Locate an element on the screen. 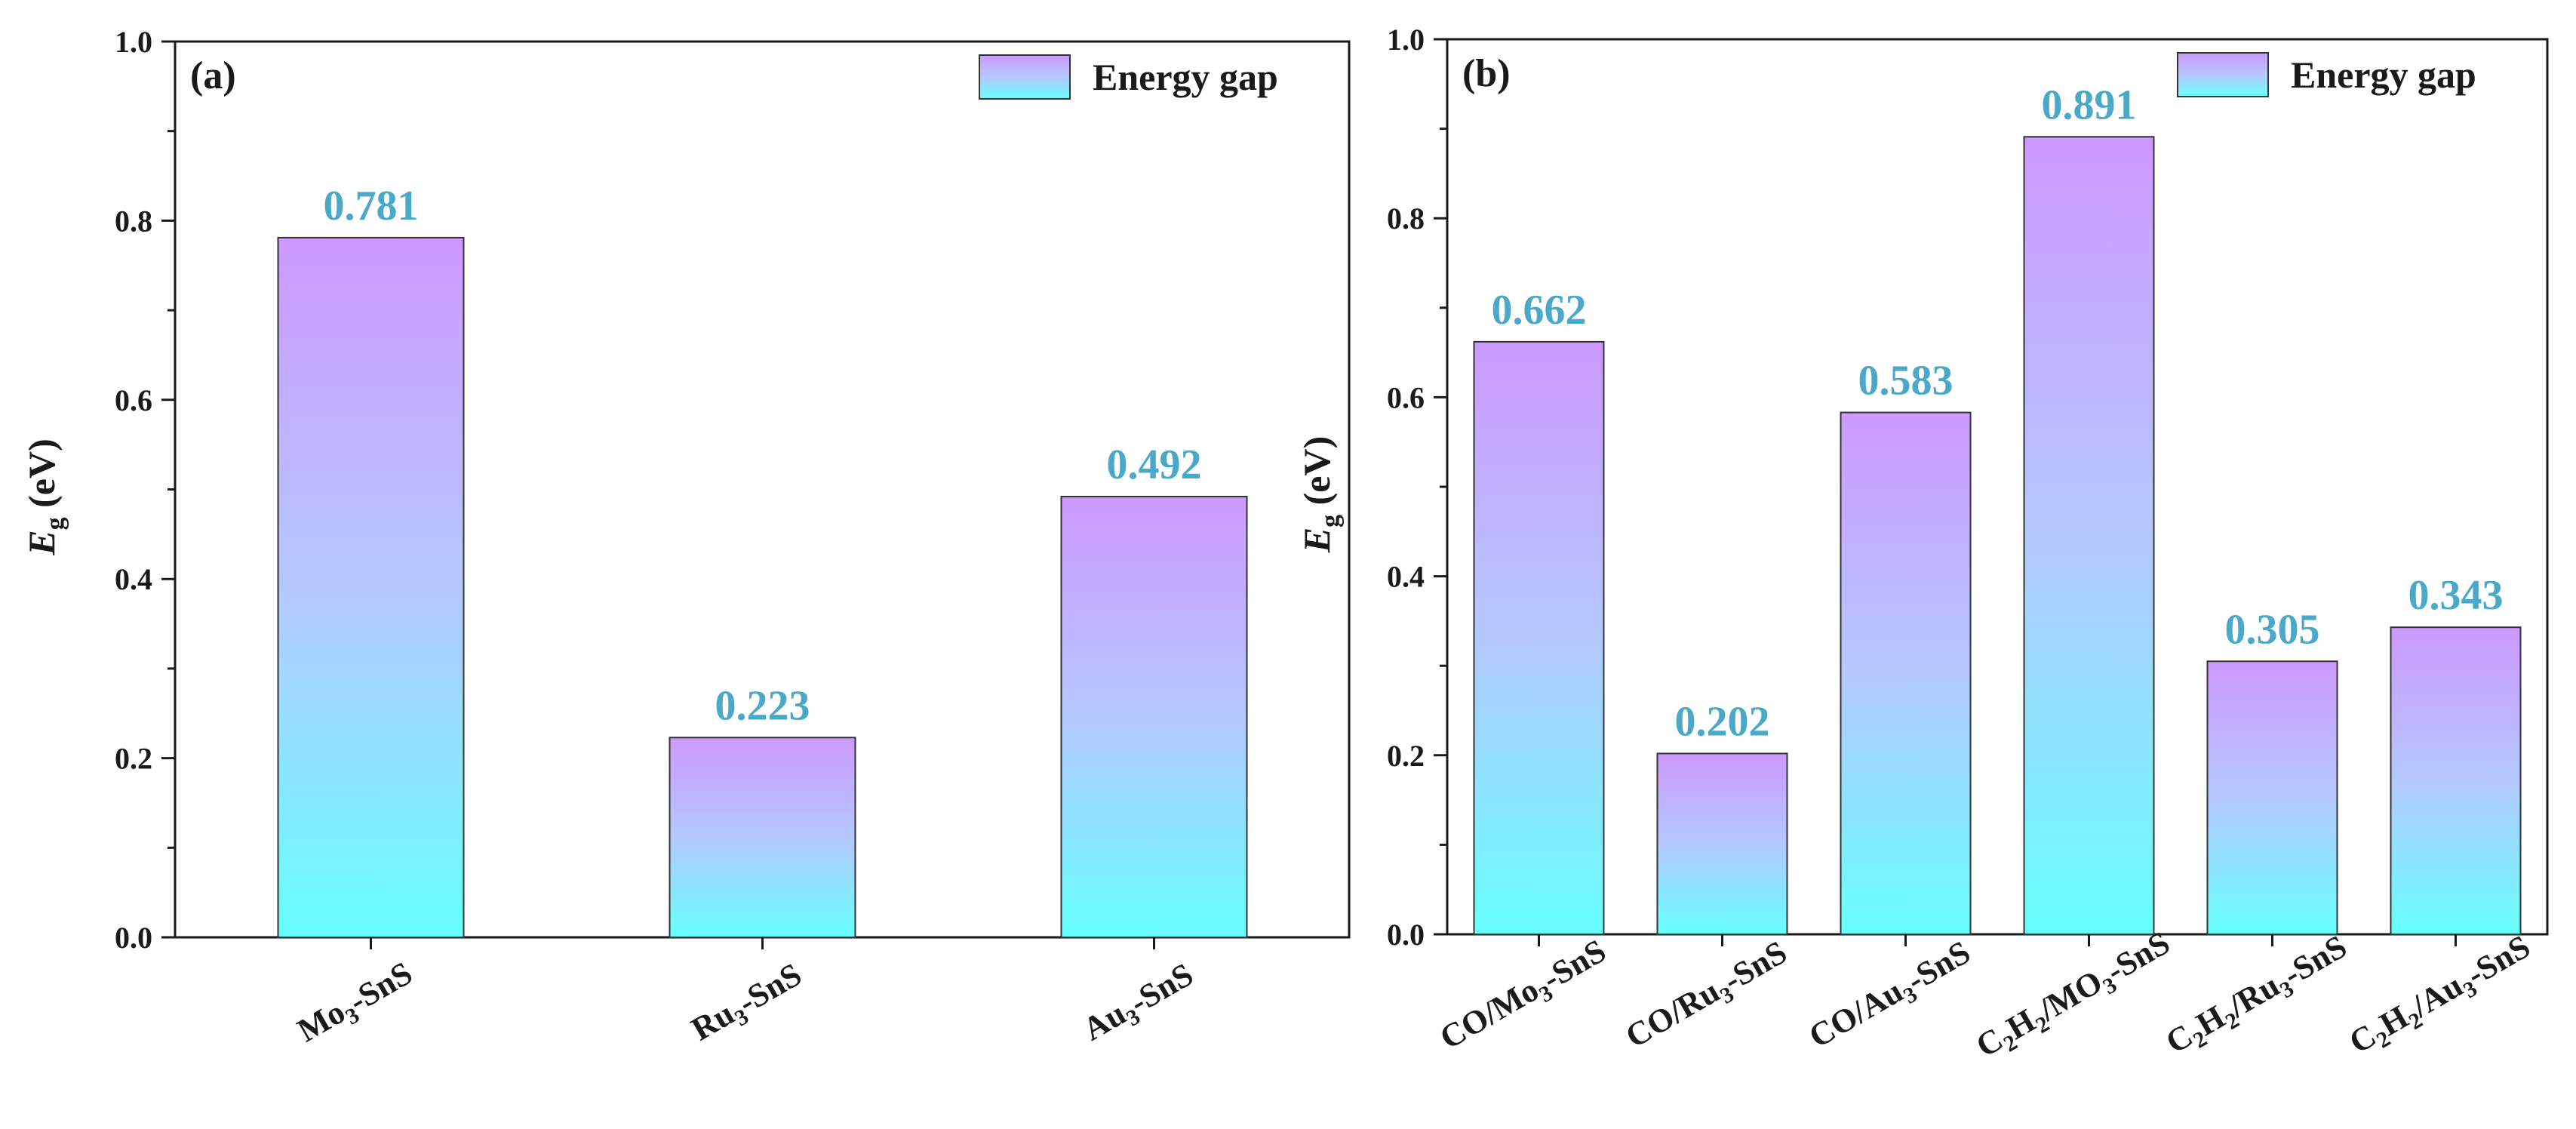 The height and width of the screenshot is (1129, 2576). panel-a-panel-label: (a) is located at coordinates (213, 75).